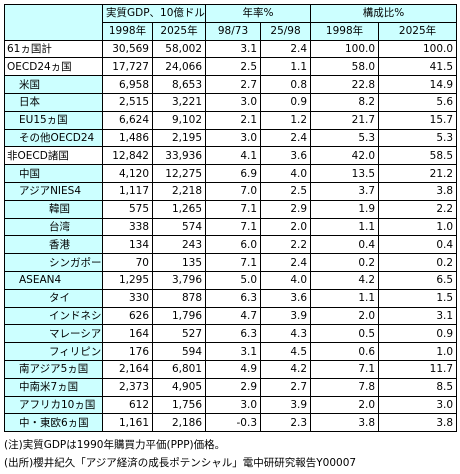 The width and height of the screenshot is (460, 474). Describe the element at coordinates (154, 13) in the screenshot. I see `header-group: 実質GDP、10億ドル` at that location.